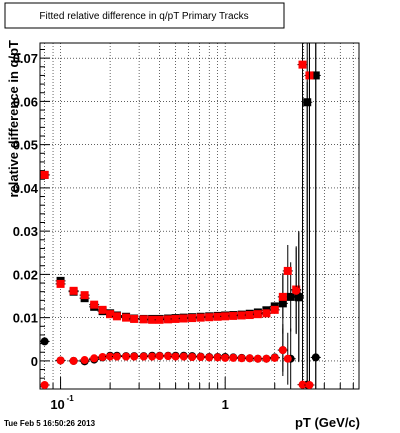 This screenshot has height=433, width=400. Describe the element at coordinates (25, 274) in the screenshot. I see `y-tick-label: 0.02` at that location.